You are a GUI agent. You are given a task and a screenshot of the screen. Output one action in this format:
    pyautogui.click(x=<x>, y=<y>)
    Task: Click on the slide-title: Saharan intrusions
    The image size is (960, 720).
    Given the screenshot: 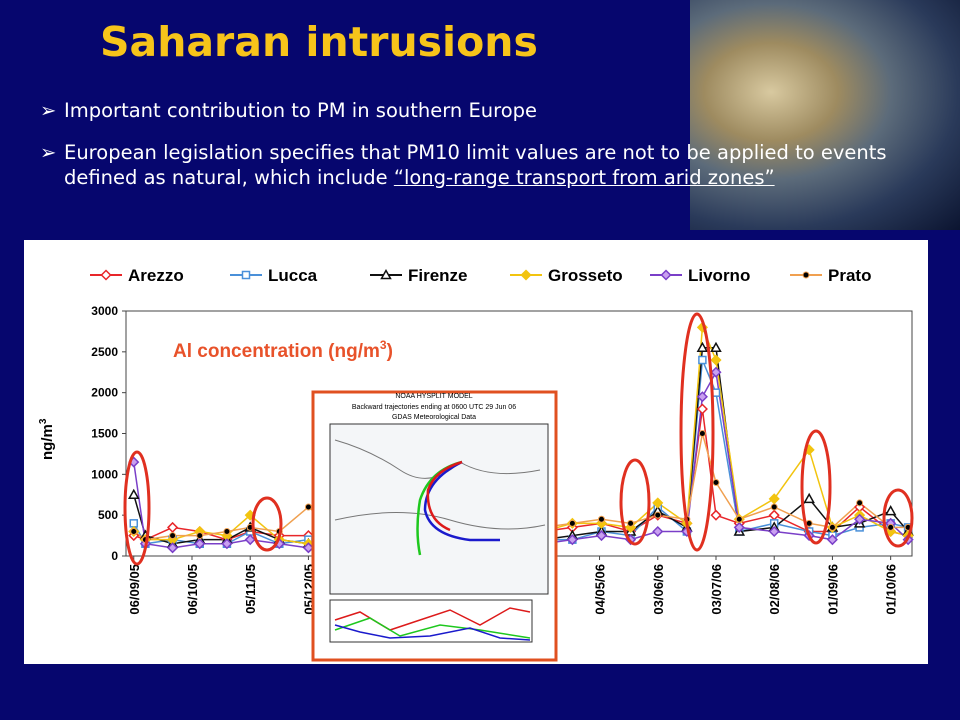 What is the action you would take?
    pyautogui.click(x=319, y=42)
    